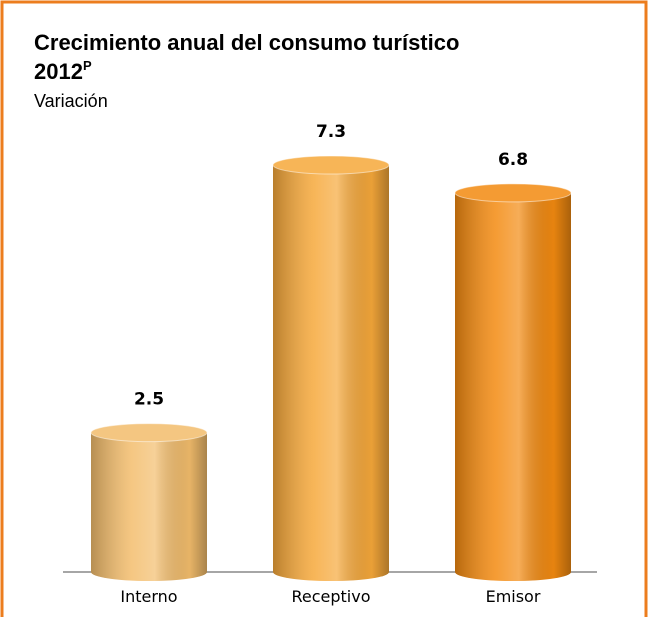  I want to click on chart-subtitle: Variación, so click(71, 101).